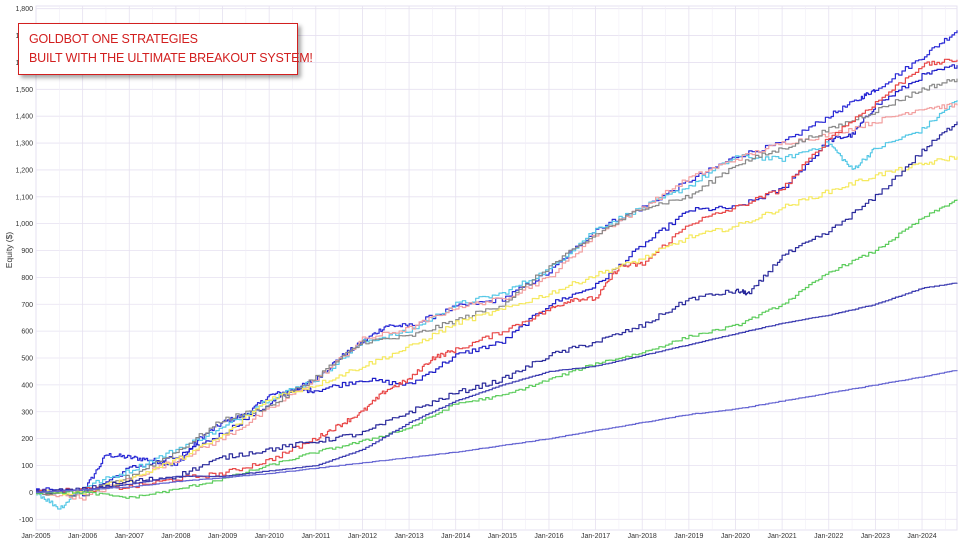 This screenshot has height=545, width=960. Describe the element at coordinates (27, 439) in the screenshot. I see `y-tick-label: 200` at that location.